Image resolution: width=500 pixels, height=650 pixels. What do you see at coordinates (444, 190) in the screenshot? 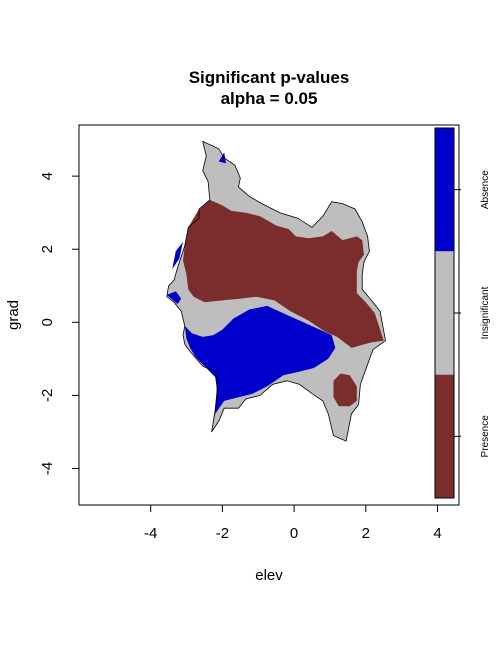
I see `legend-swatch-absence` at bounding box center [444, 190].